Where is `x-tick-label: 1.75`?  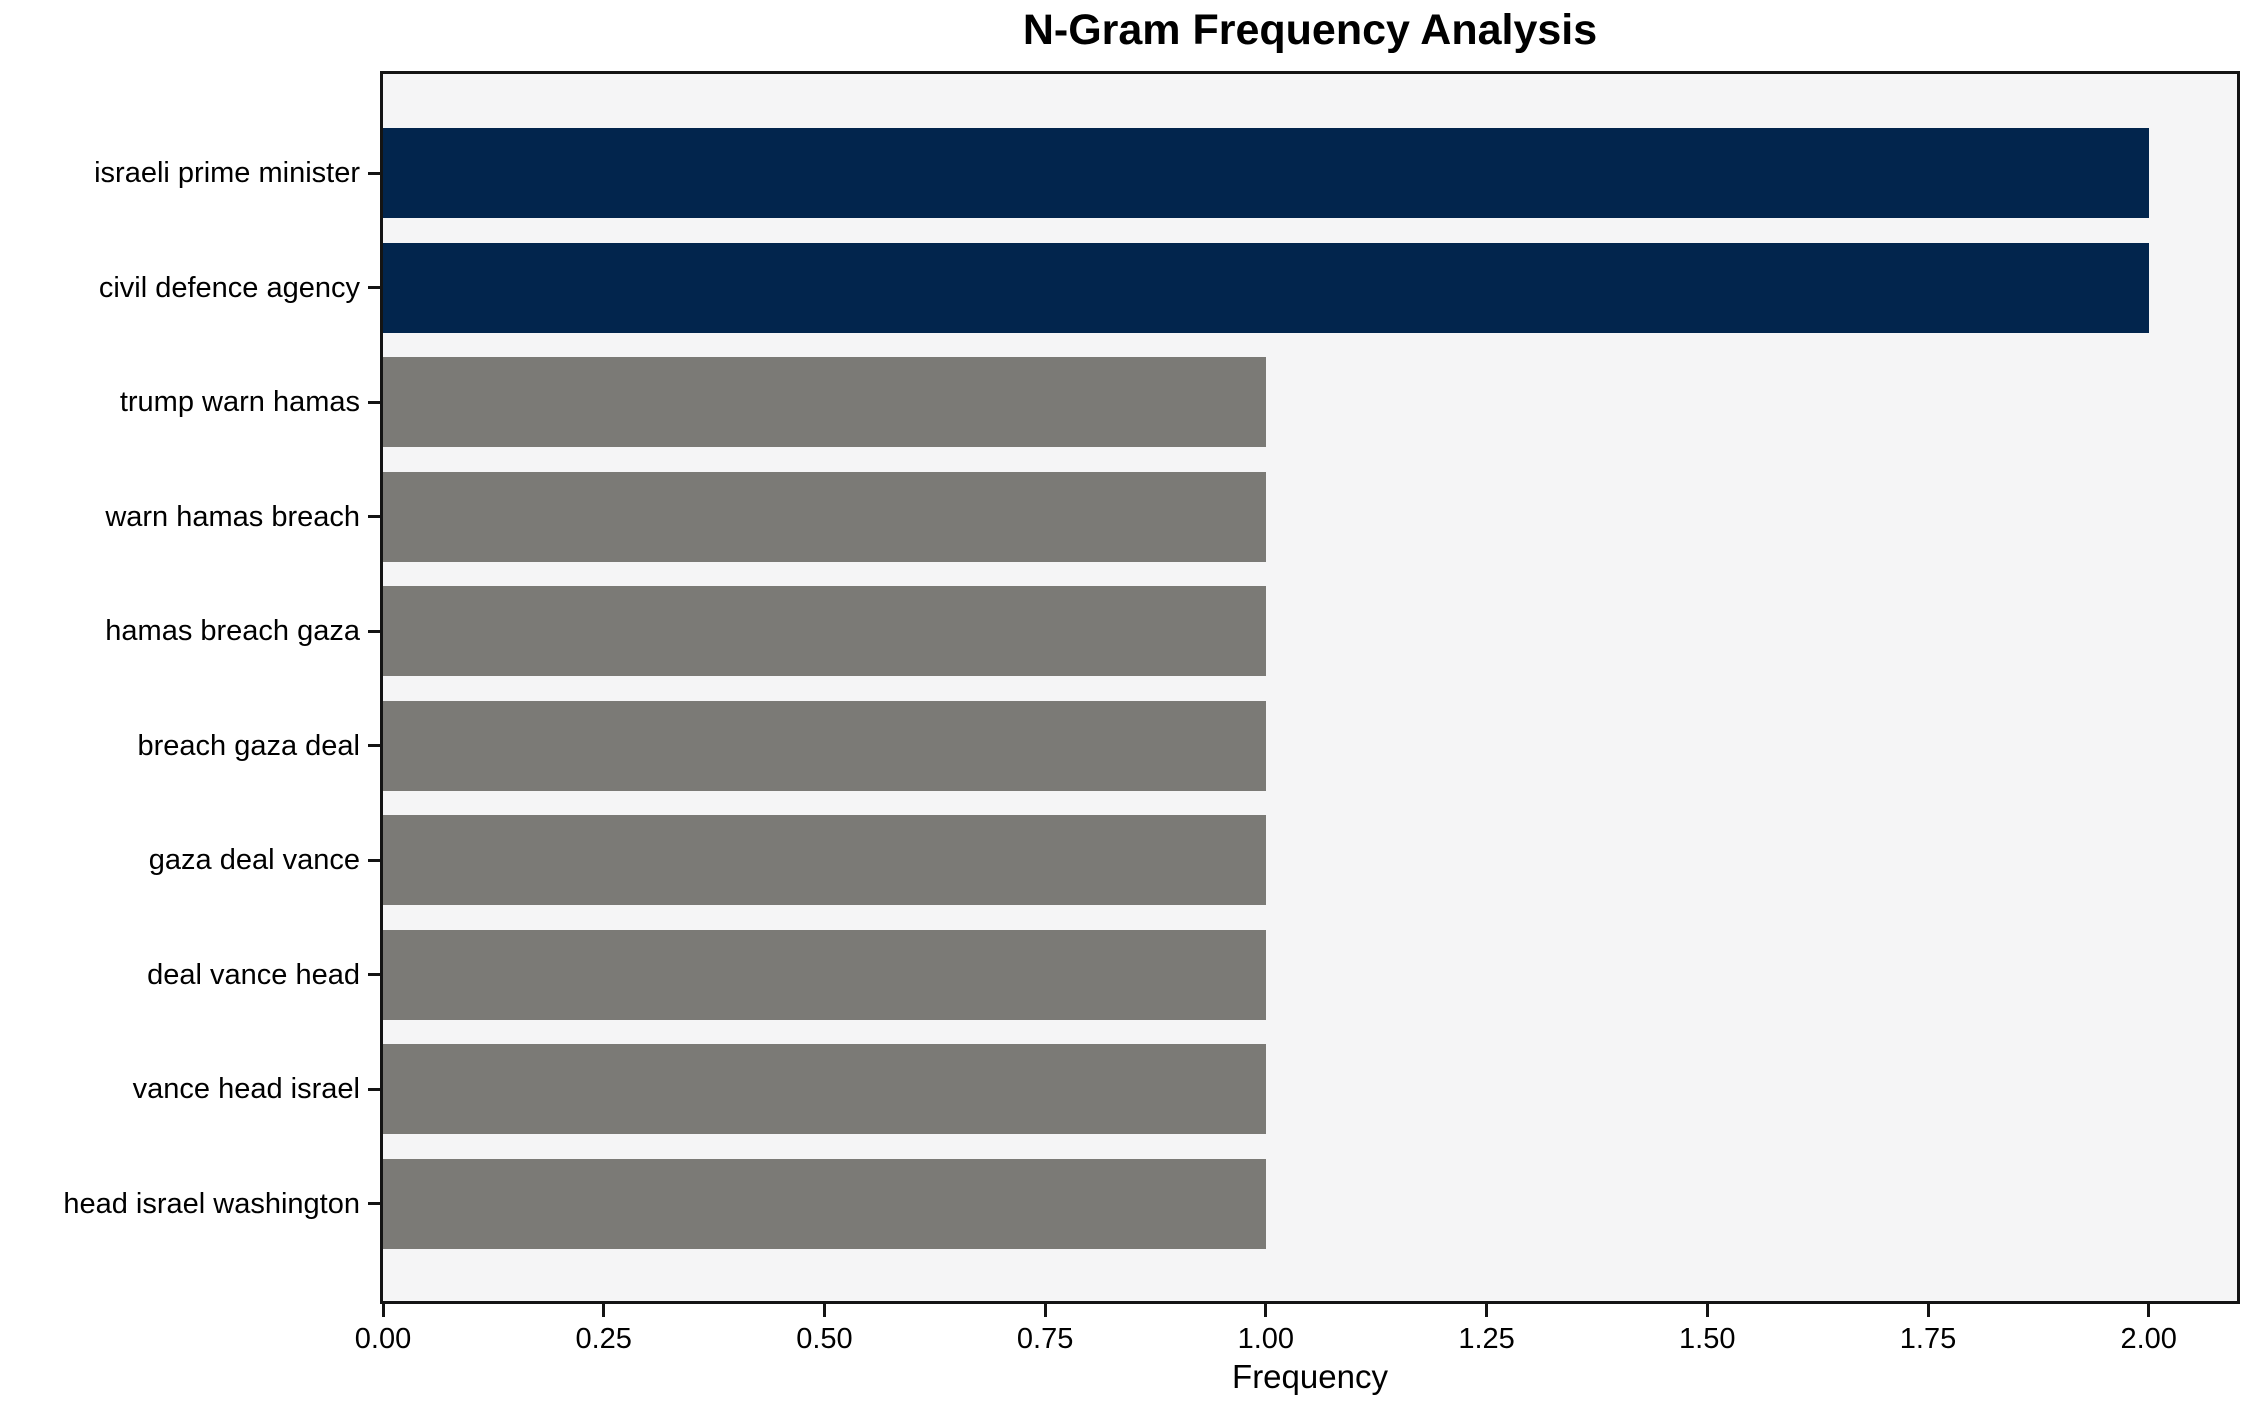 x-tick-label: 1.75 is located at coordinates (1928, 1339).